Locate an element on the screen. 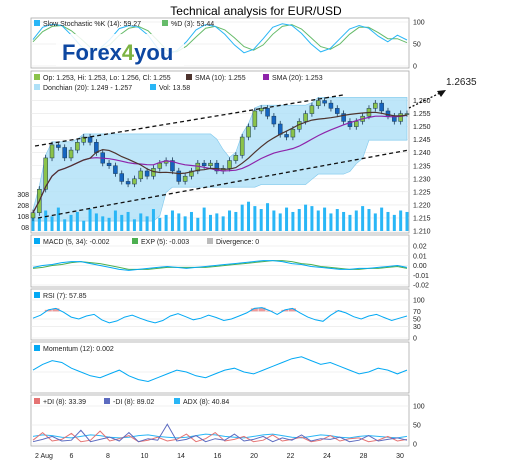 This screenshot has width=512, height=465. rsi-overbought-area is located at coordinates (262, 309).